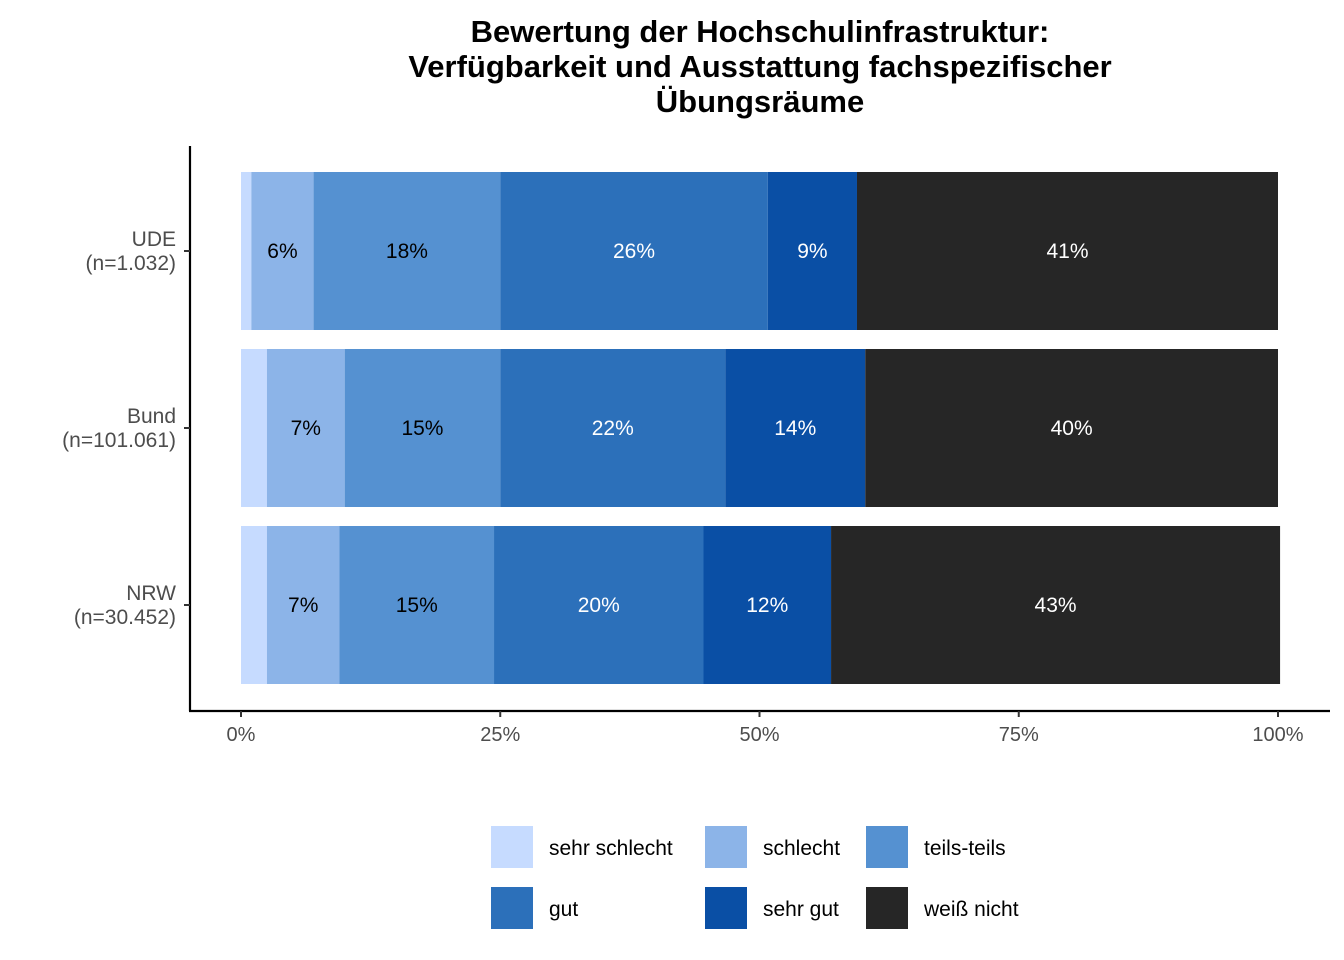  I want to click on data-label: 14%, so click(795, 428).